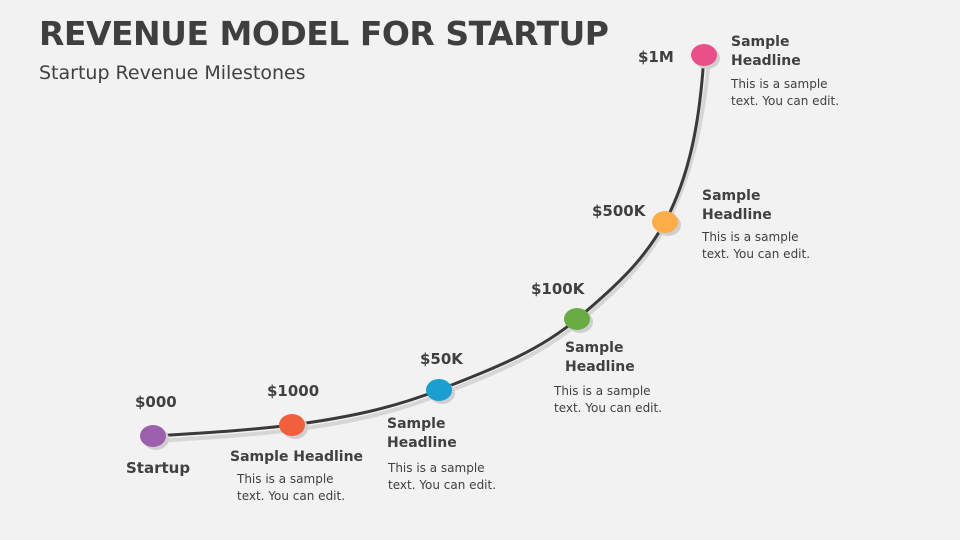  I want to click on milestone-amount: $000, so click(156, 402).